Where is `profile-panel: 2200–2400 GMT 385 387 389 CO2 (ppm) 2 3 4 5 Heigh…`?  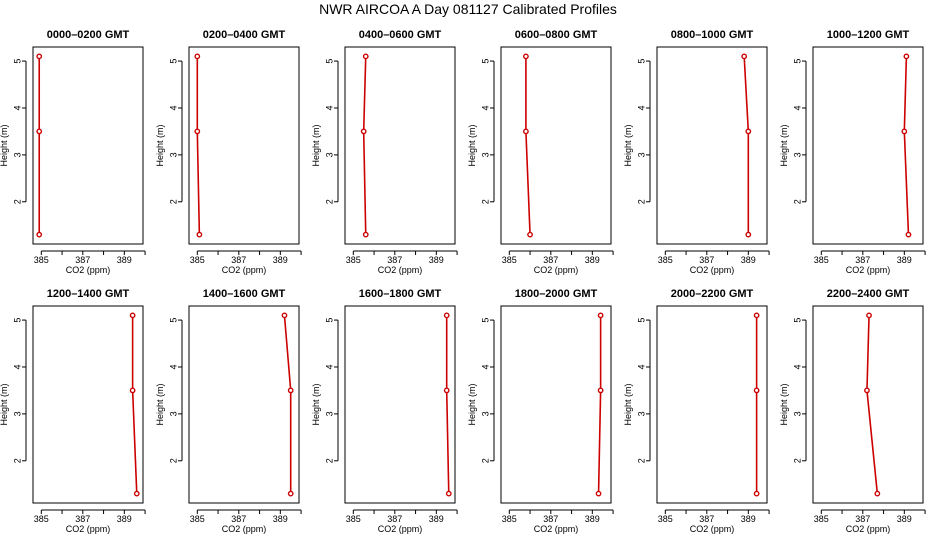
profile-panel: 2200–2400 GMT 385 387 389 CO2 (ppm) 2 3 4 5 Heigh… is located at coordinates (852, 411).